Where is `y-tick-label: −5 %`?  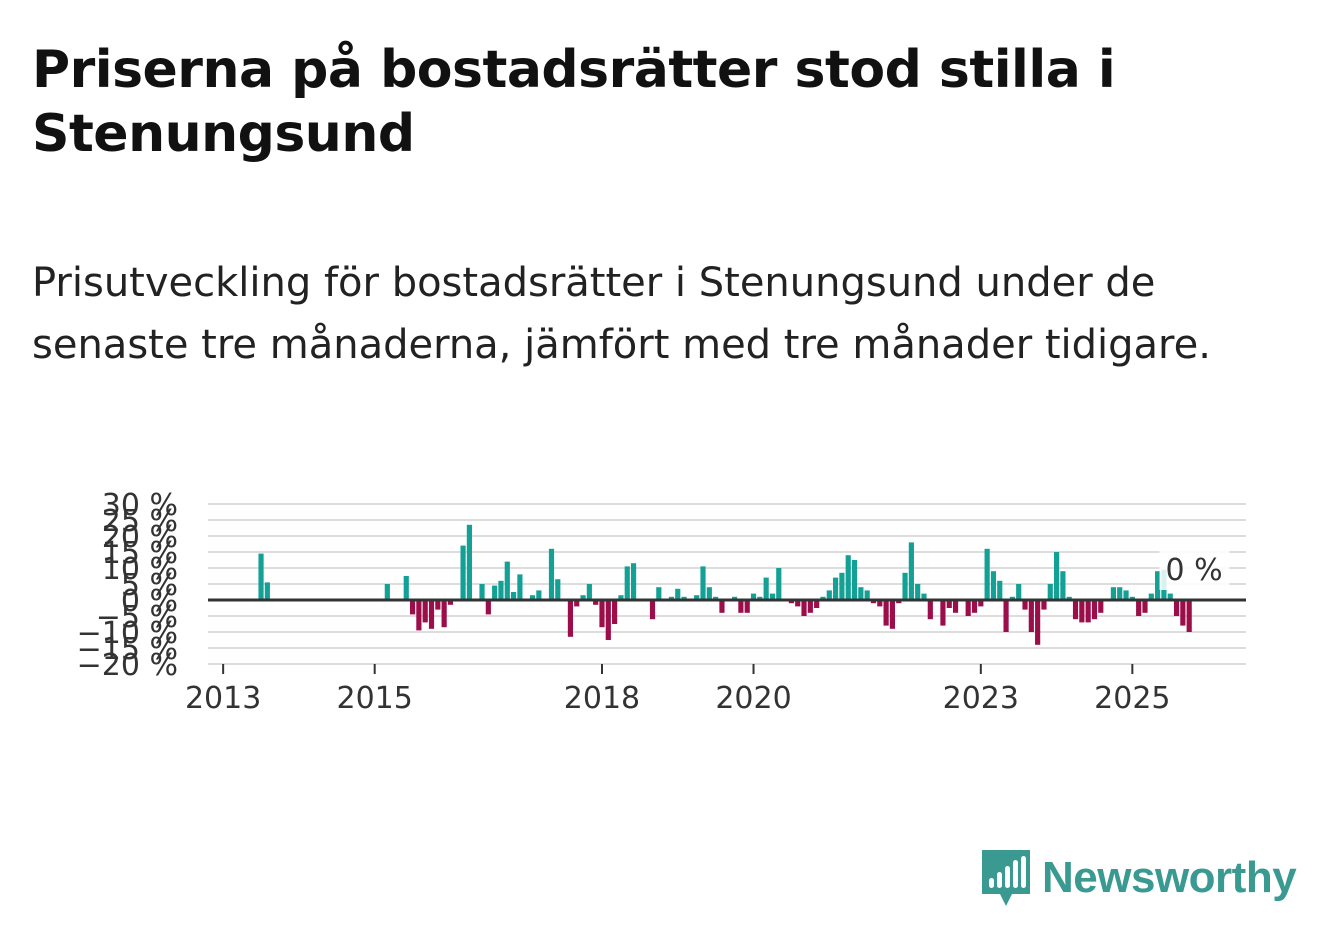
y-tick-label: −5 % is located at coordinates (137, 617).